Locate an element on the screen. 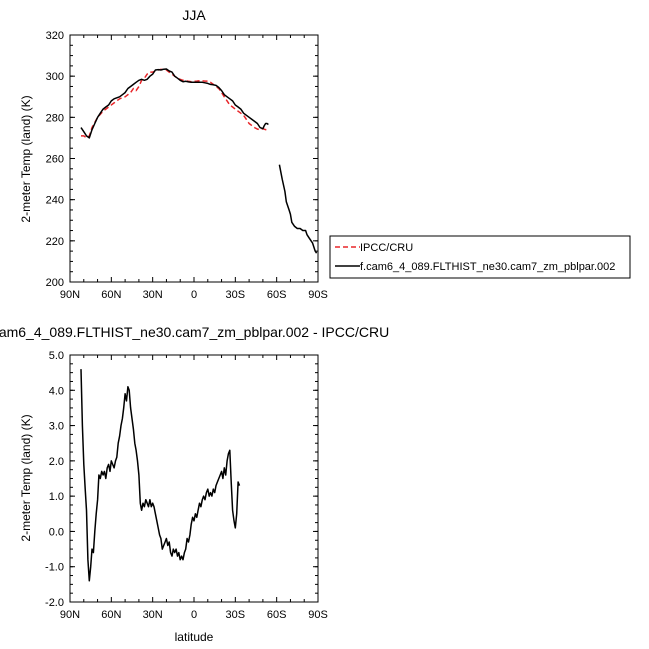 The width and height of the screenshot is (649, 649). bottom-chart-x-tick-label: 90S is located at coordinates (318, 615).